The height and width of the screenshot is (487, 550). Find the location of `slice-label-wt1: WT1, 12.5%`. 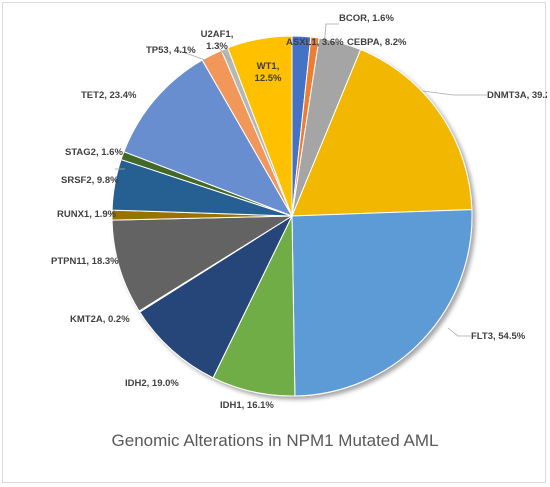

slice-label-wt1: WT1, 12.5% is located at coordinates (268, 72).